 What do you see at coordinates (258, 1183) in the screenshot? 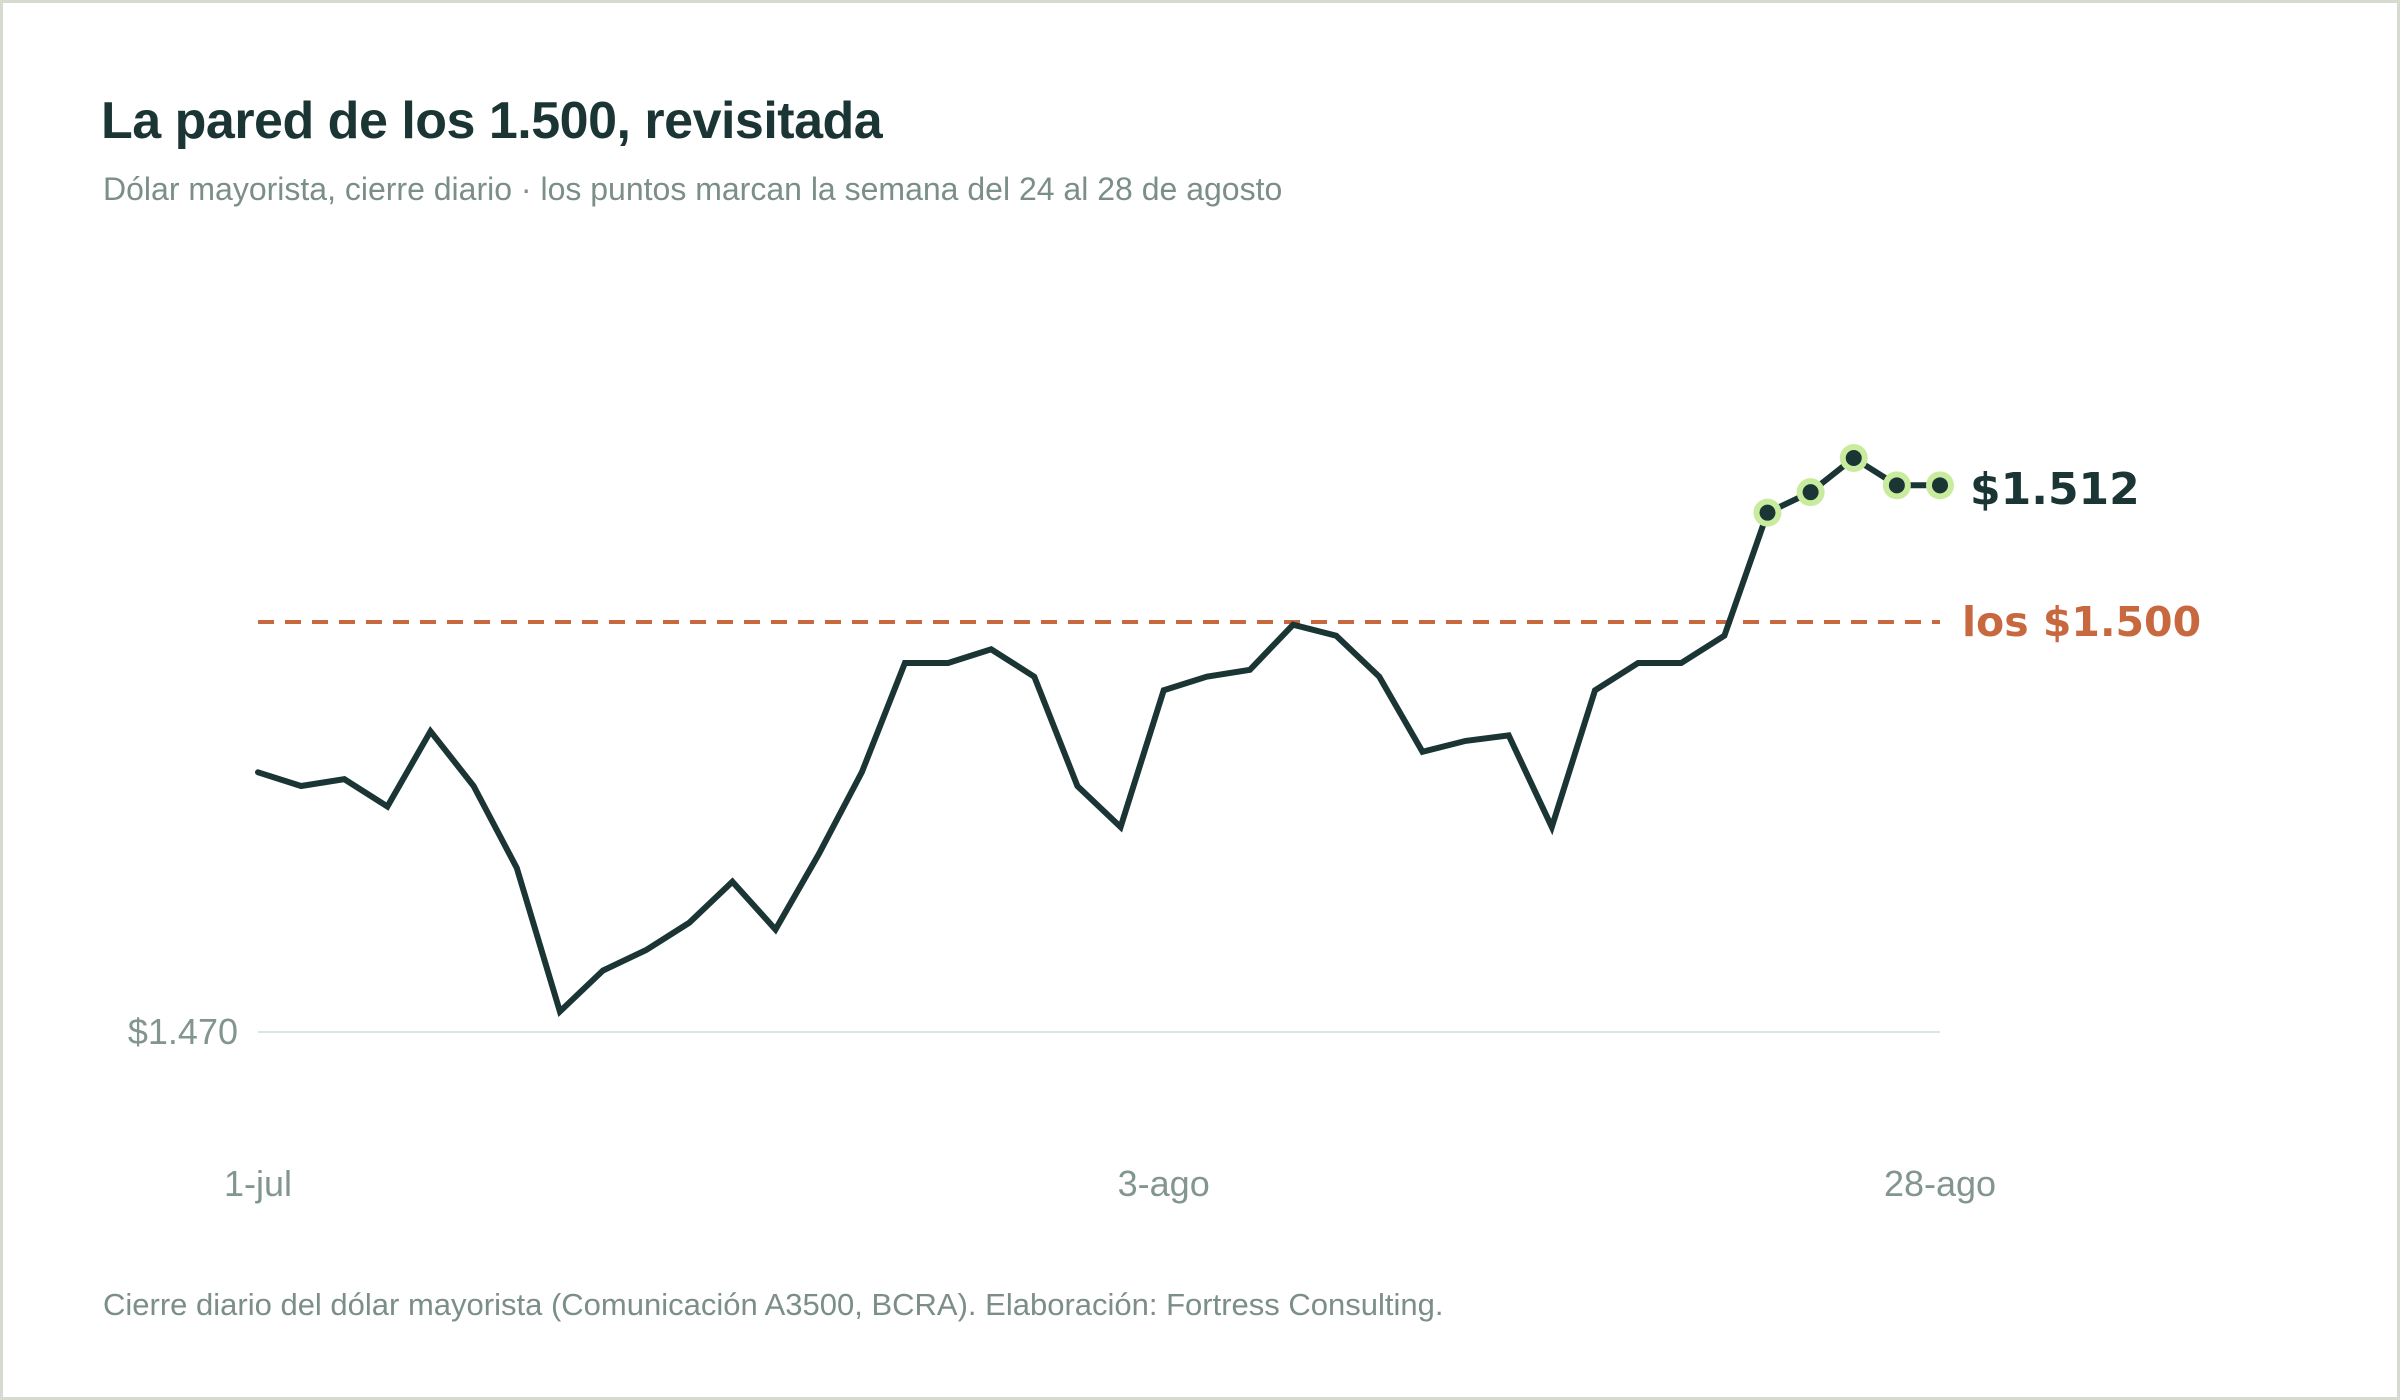
I see `x-tick-label: 1-jul` at bounding box center [258, 1183].